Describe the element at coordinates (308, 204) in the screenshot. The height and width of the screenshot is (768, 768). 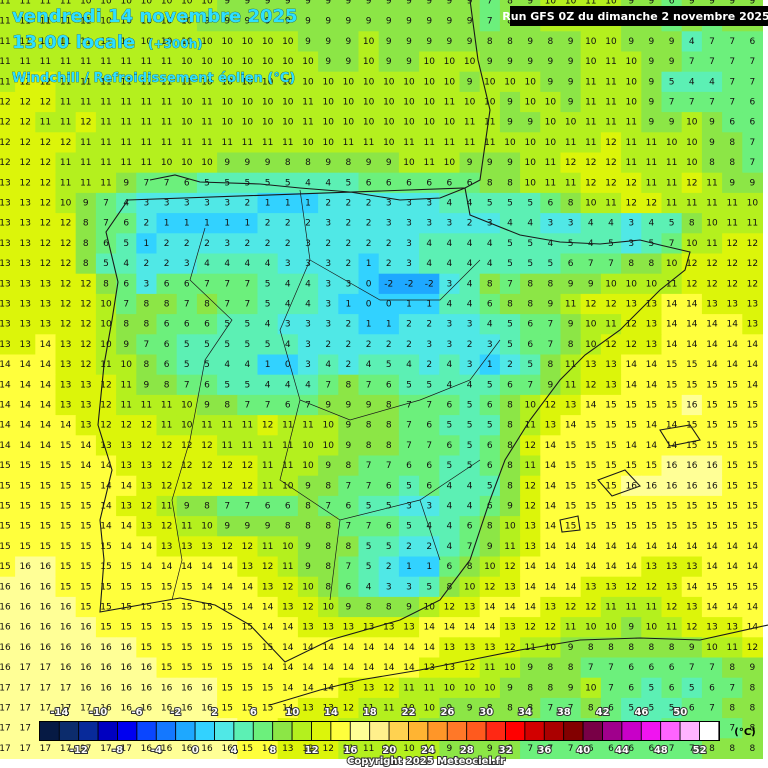
I see `grid-value: 1` at that location.